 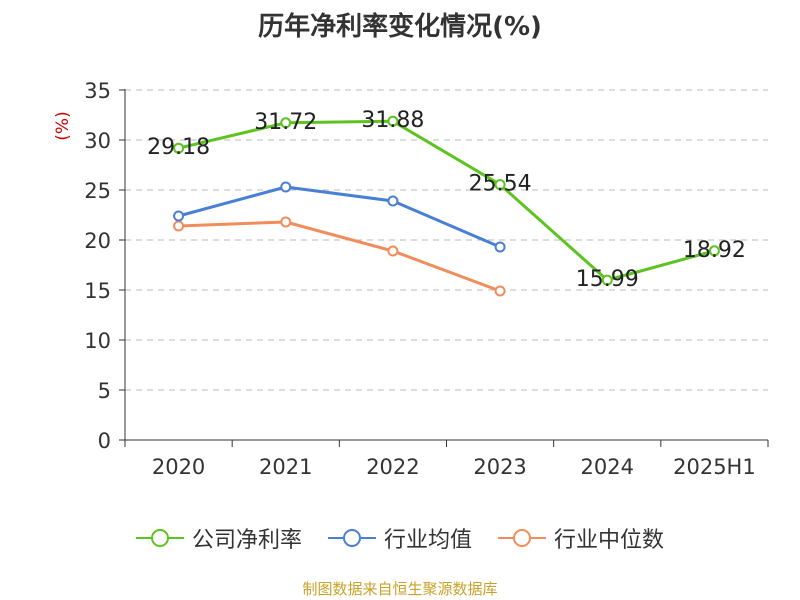 I want to click on y-tick-label: 0, so click(x=104, y=441).